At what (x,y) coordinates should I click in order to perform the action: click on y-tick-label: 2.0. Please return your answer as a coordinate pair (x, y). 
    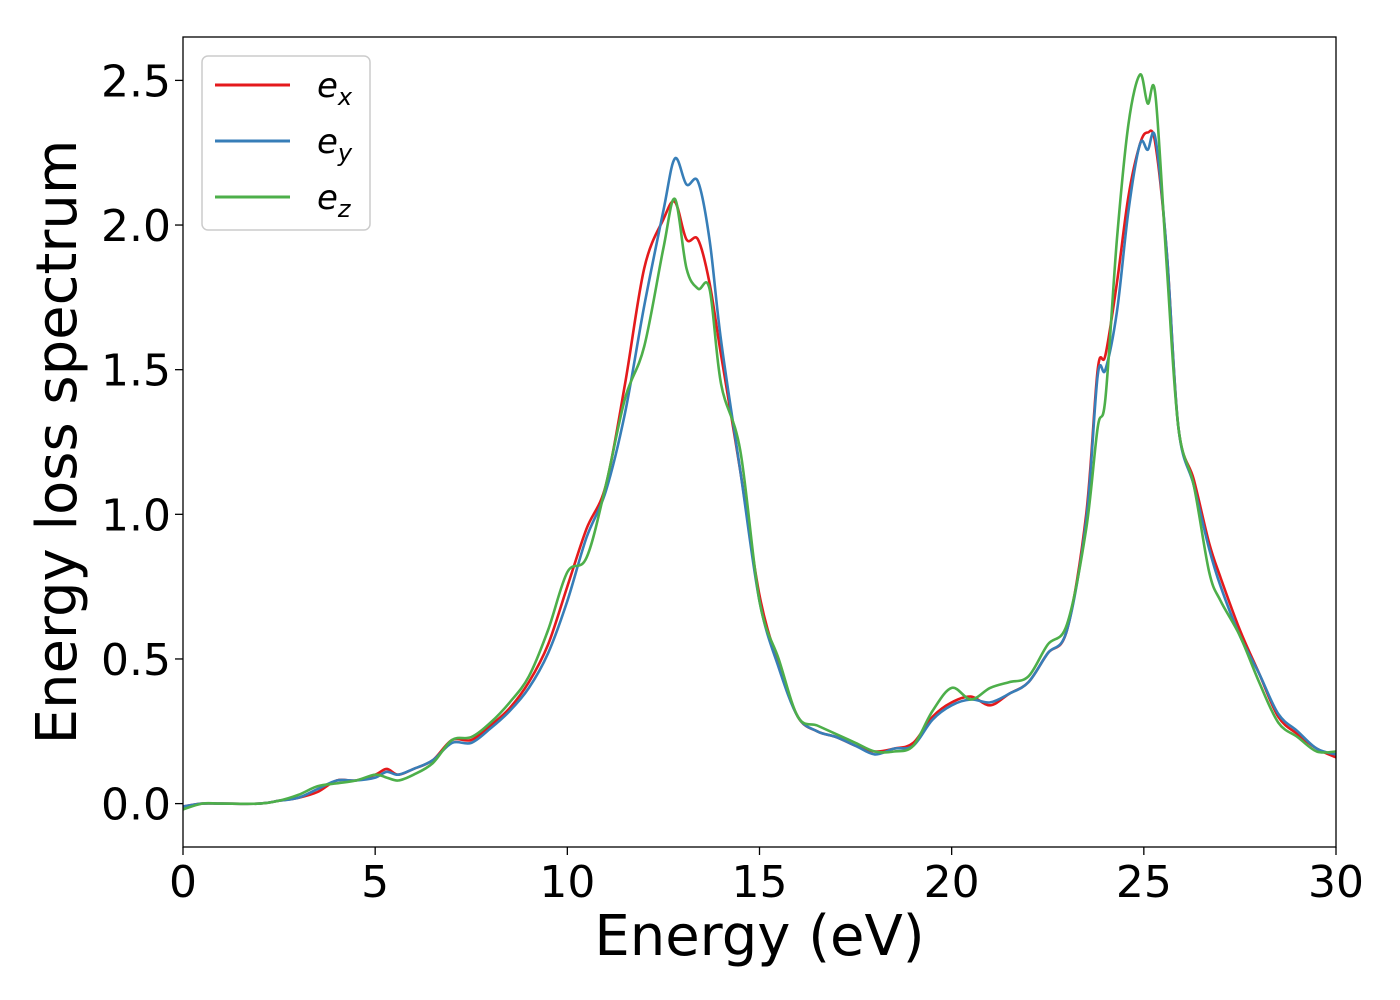
    Looking at the image, I should click on (136, 226).